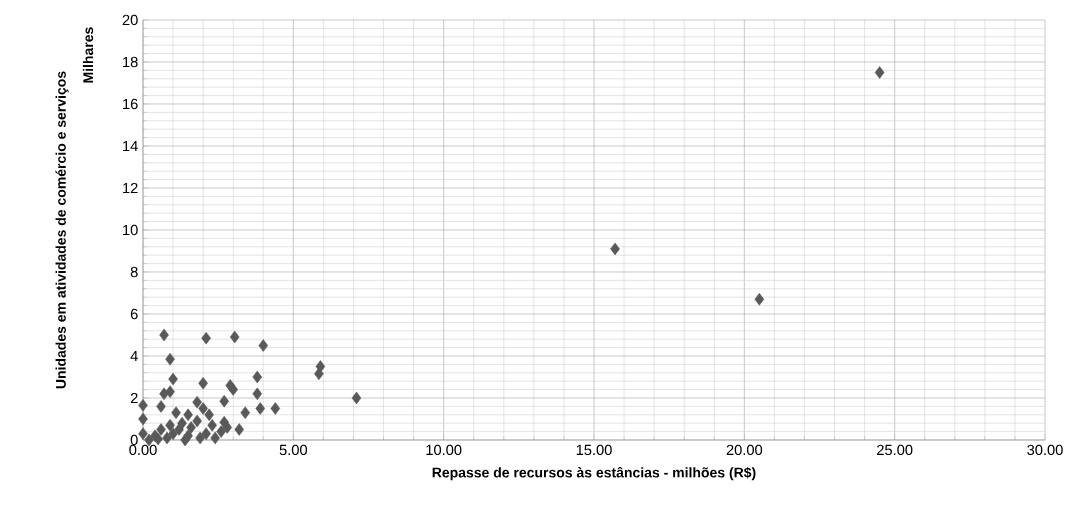  Describe the element at coordinates (895, 450) in the screenshot. I see `x-tick-label: 25.00` at that location.